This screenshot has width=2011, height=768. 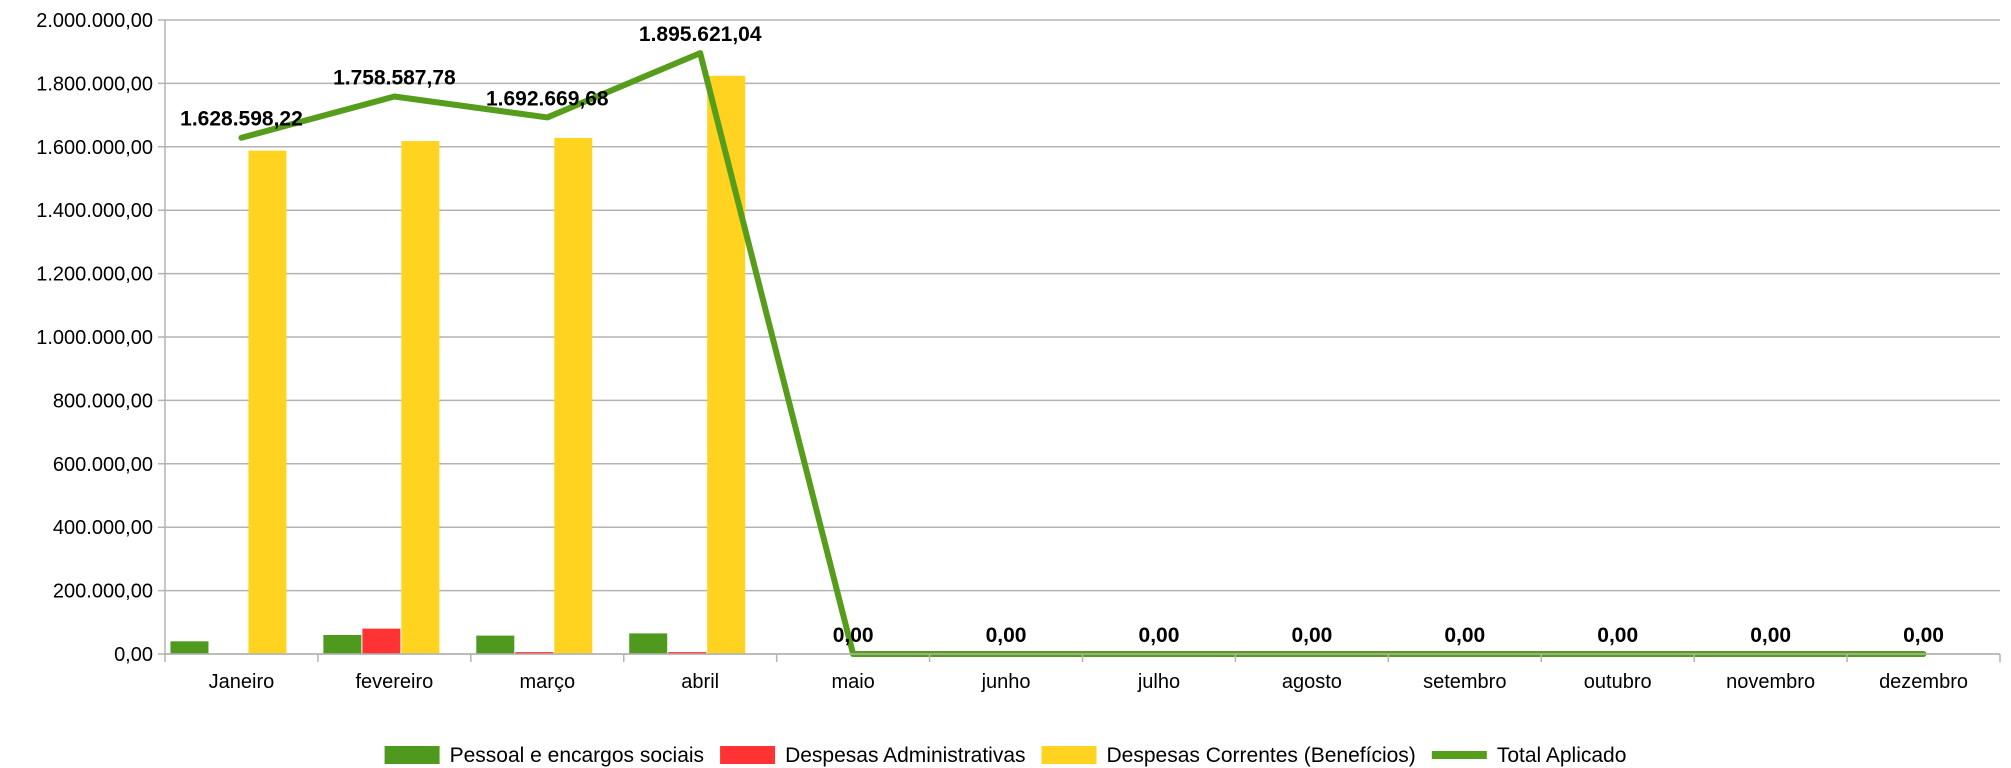 I want to click on y-tick-label: 1.200.000,00, so click(x=94, y=275).